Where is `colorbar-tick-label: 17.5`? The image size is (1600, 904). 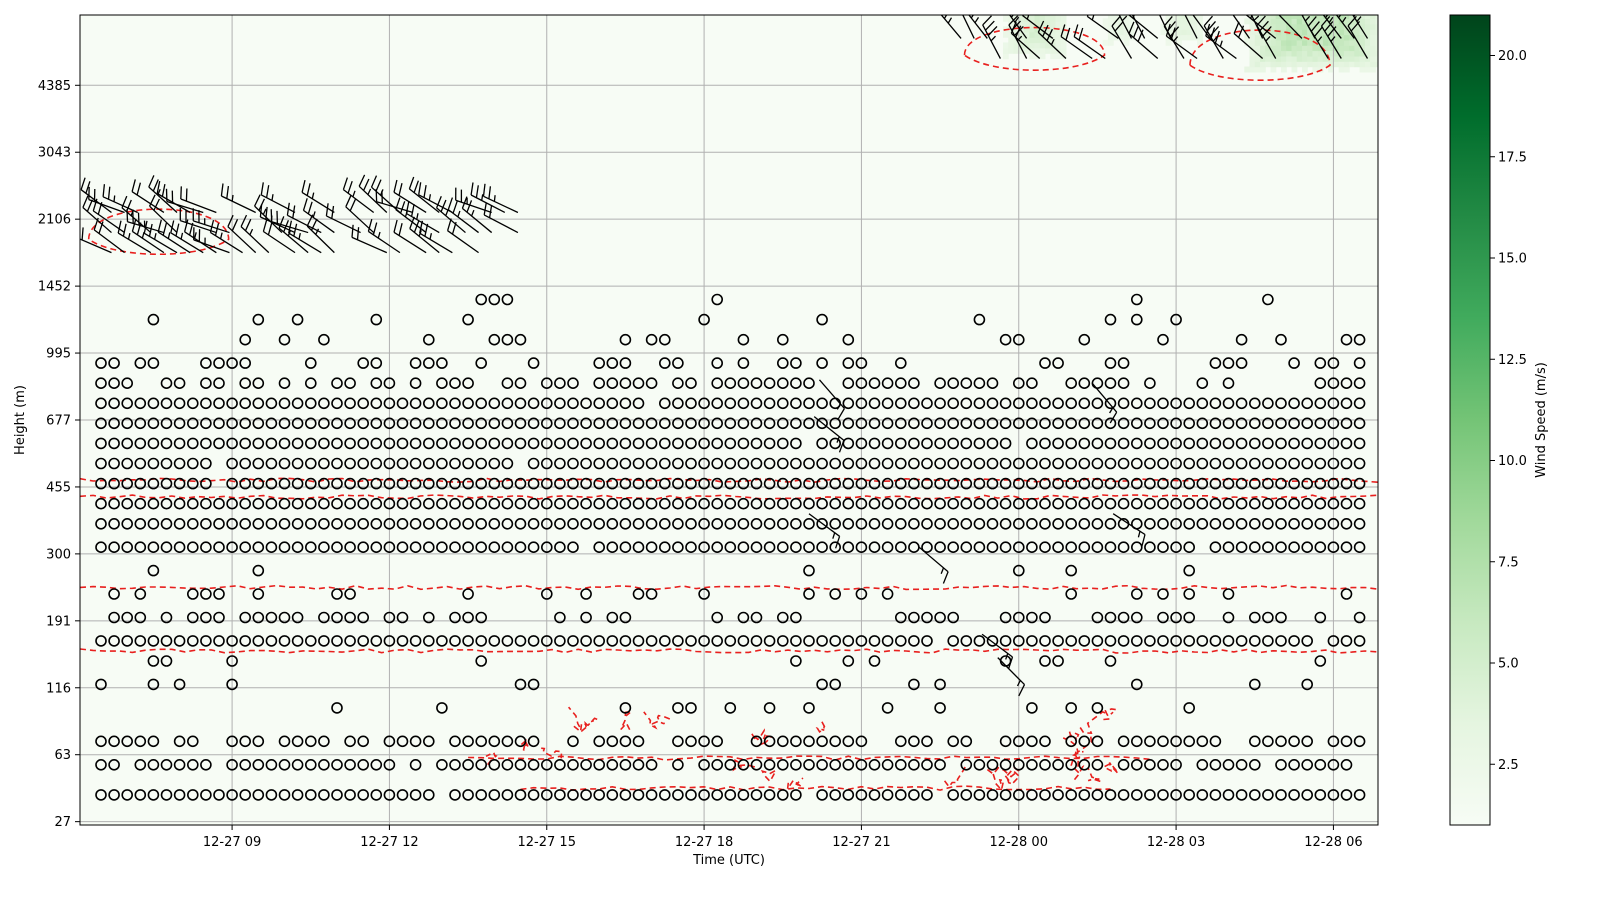 colorbar-tick-label: 17.5 is located at coordinates (1512, 157).